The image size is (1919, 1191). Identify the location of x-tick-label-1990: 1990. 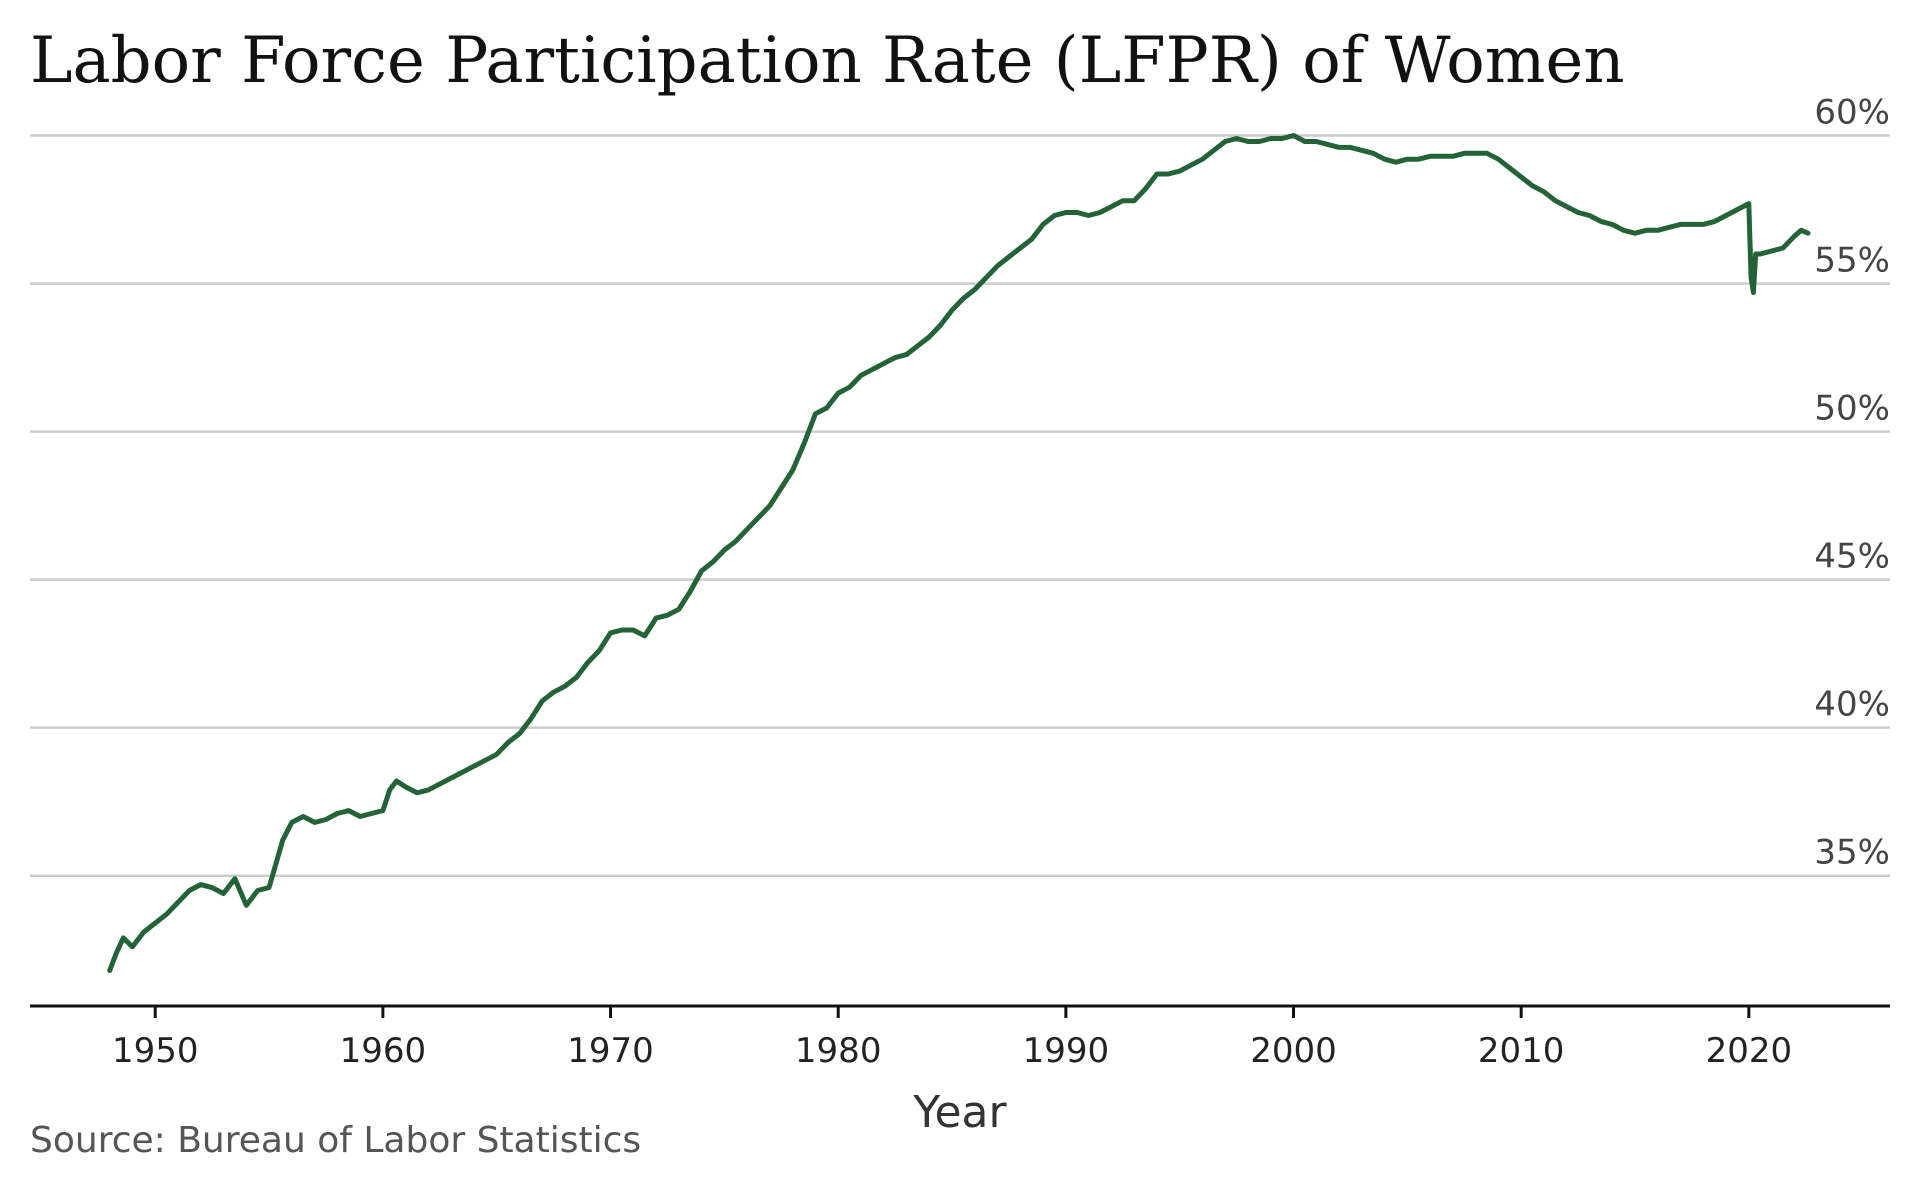
(1066, 1051).